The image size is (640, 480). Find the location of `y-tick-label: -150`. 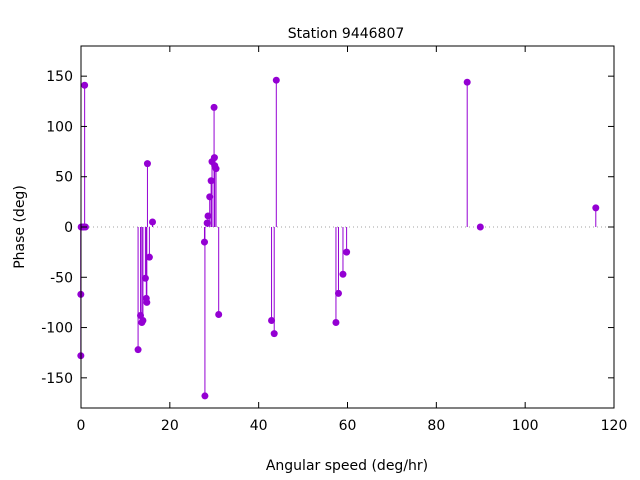

y-tick-label: -150 is located at coordinates (57, 379).